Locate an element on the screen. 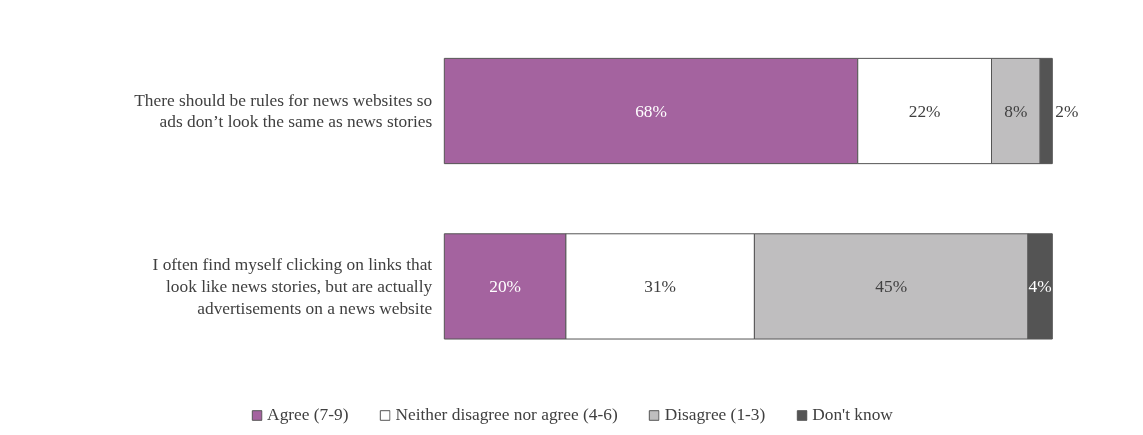 This screenshot has width=1143, height=435. data-label: 45% is located at coordinates (891, 286).